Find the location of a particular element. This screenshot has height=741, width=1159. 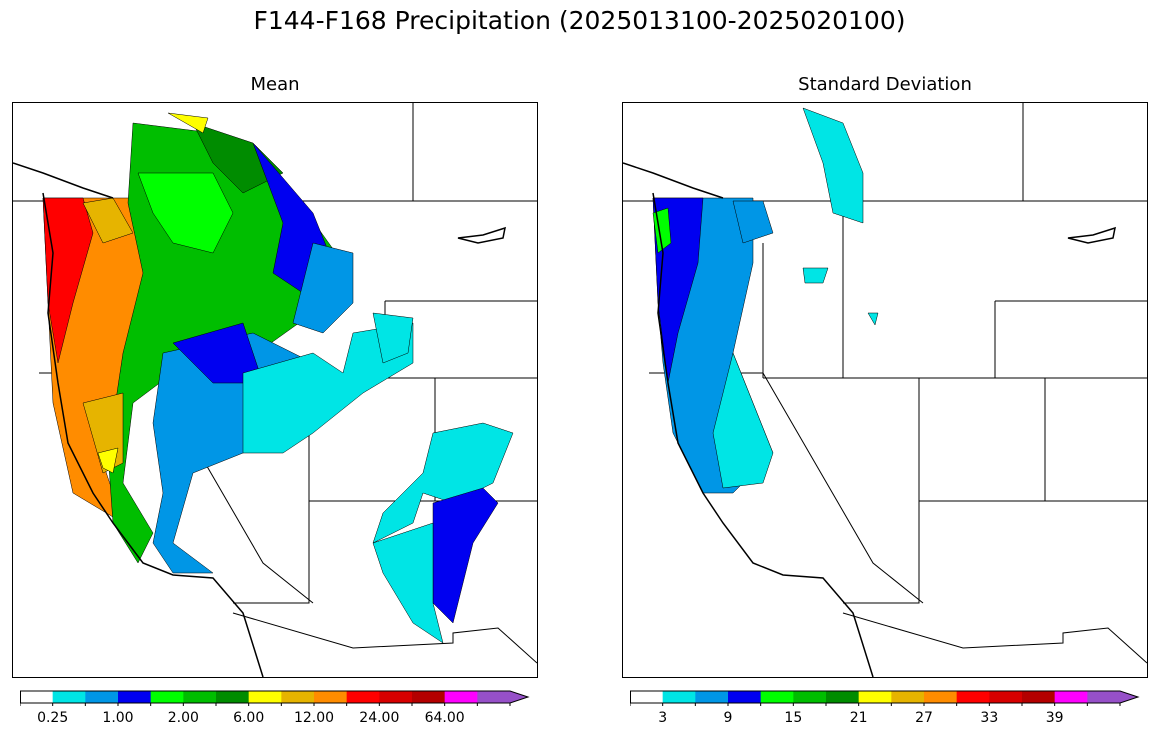

std-colorbar-tick-label: 33 is located at coordinates (989, 718).